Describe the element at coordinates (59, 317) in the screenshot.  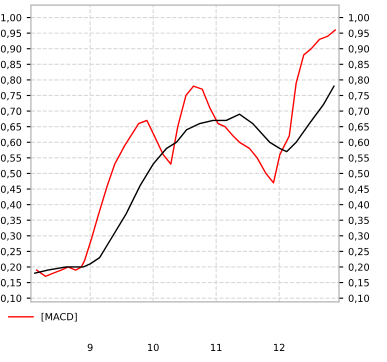
I see `legend-label: [MACD]` at that location.